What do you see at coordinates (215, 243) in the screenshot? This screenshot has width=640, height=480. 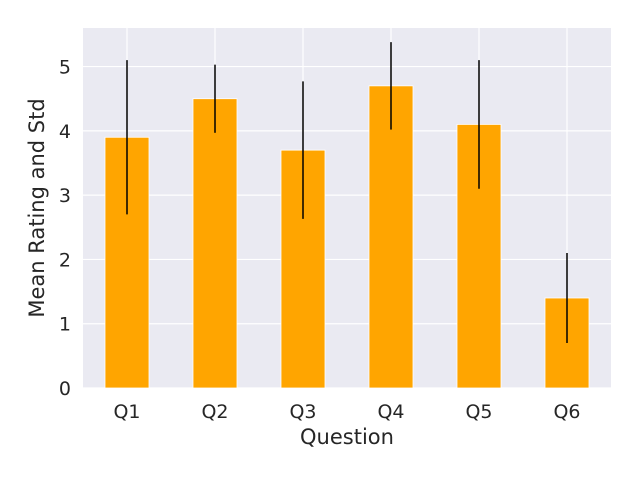 I see `bar-q2` at bounding box center [215, 243].